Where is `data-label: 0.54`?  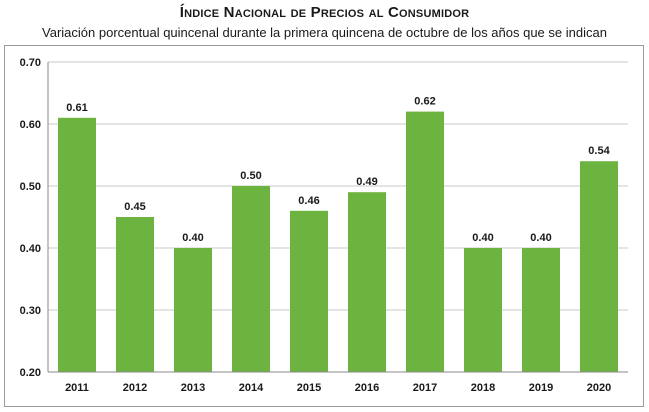
data-label: 0.54 is located at coordinates (599, 151).